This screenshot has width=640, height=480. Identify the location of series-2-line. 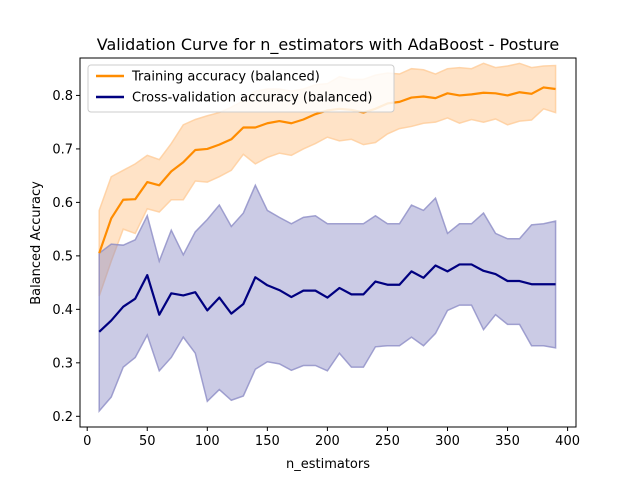
(327, 298).